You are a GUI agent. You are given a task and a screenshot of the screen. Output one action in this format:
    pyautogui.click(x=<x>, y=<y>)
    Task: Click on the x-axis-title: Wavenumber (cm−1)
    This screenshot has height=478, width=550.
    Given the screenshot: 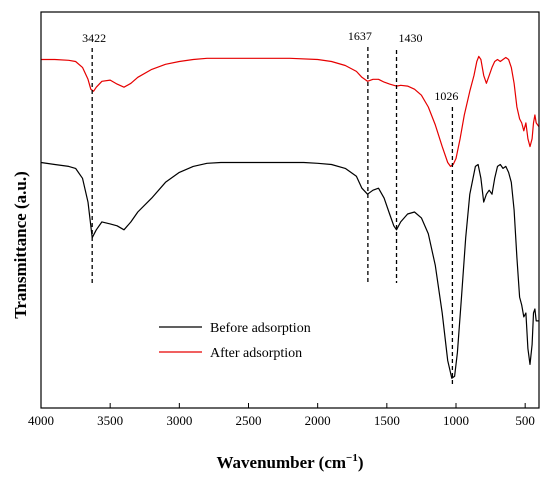 What is the action you would take?
    pyautogui.click(x=290, y=462)
    